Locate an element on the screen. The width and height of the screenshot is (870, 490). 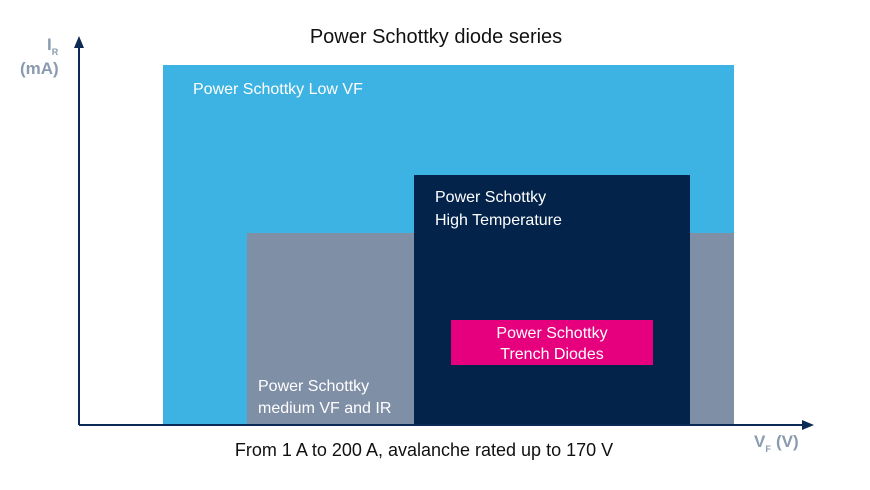
region-label: Trench Diodes is located at coordinates (551, 354).